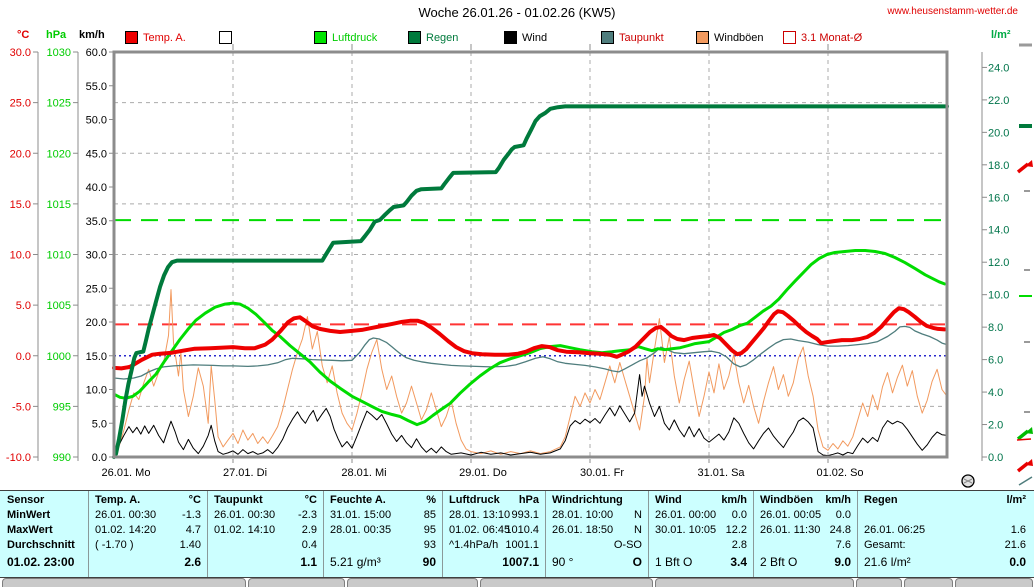  Describe the element at coordinates (20, 205) in the screenshot. I see `axis-tick-label-temp: 15.0` at that location.